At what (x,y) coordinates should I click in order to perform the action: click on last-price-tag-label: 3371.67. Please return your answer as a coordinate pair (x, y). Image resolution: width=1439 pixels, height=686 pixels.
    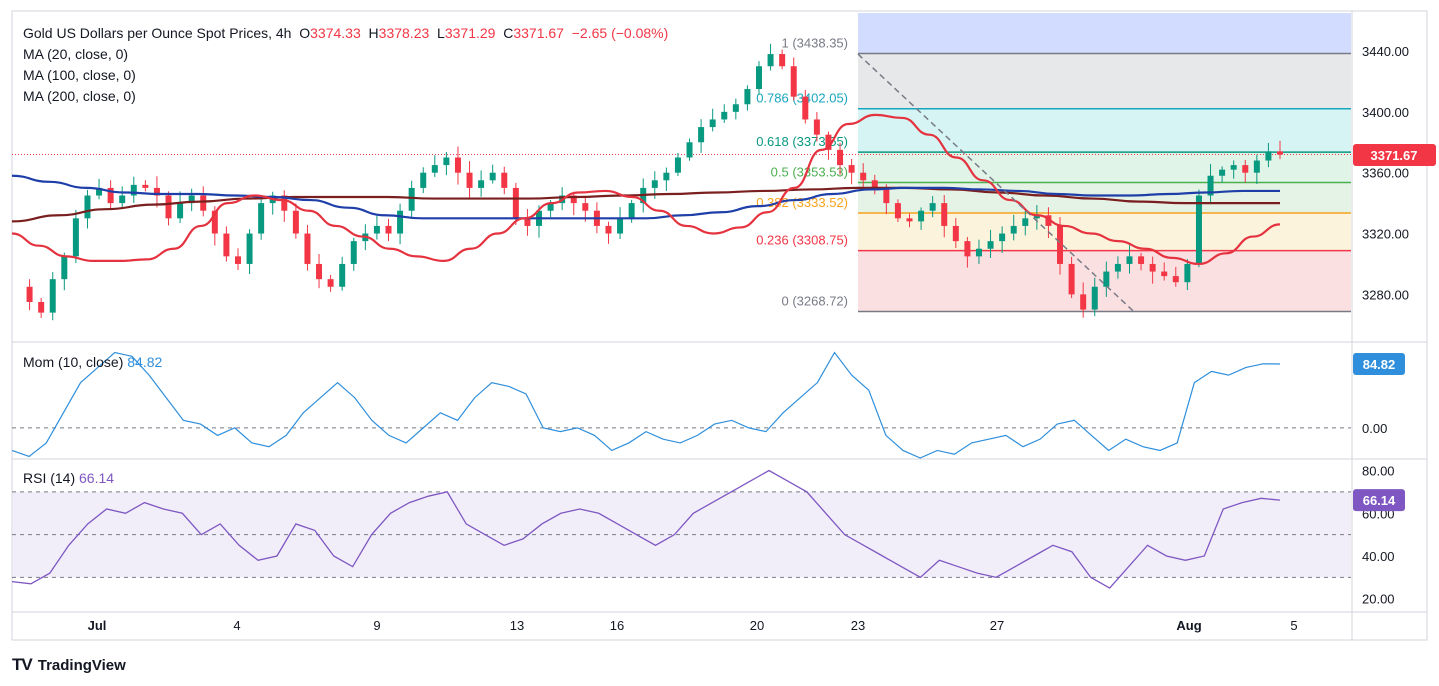
    Looking at the image, I should click on (1394, 155).